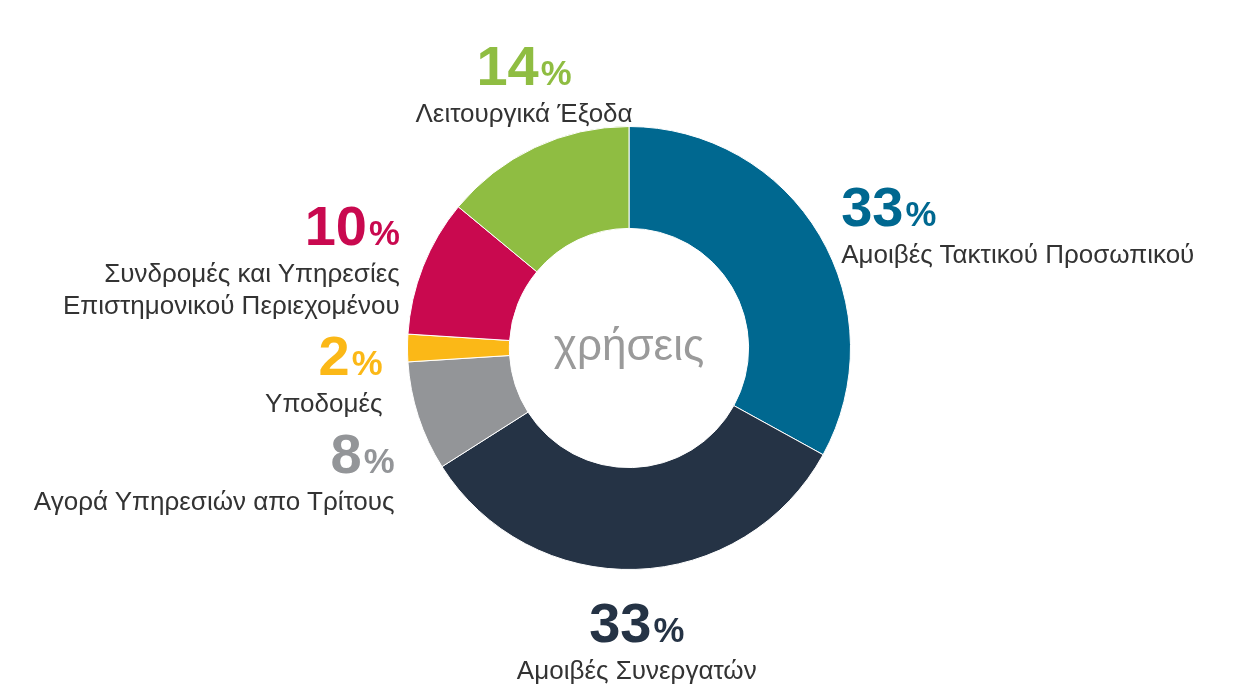  I want to click on slice-label: Αμοιβές Συνεργατών, so click(636, 670).